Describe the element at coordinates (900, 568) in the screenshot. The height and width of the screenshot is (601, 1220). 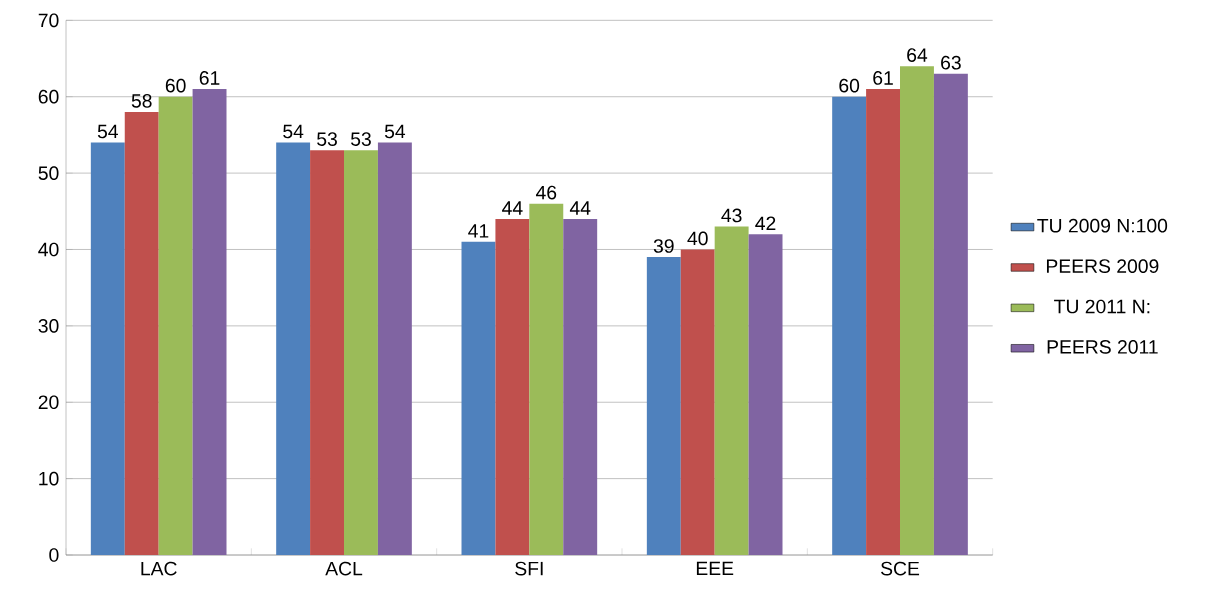
I see `x-tick-label: SCE` at that location.